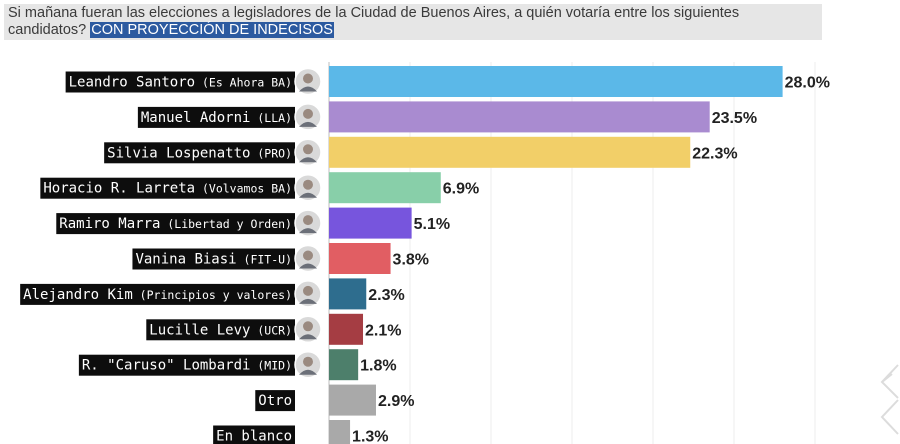  What do you see at coordinates (807, 83) in the screenshot?
I see `value-label: 28.0%` at bounding box center [807, 83].